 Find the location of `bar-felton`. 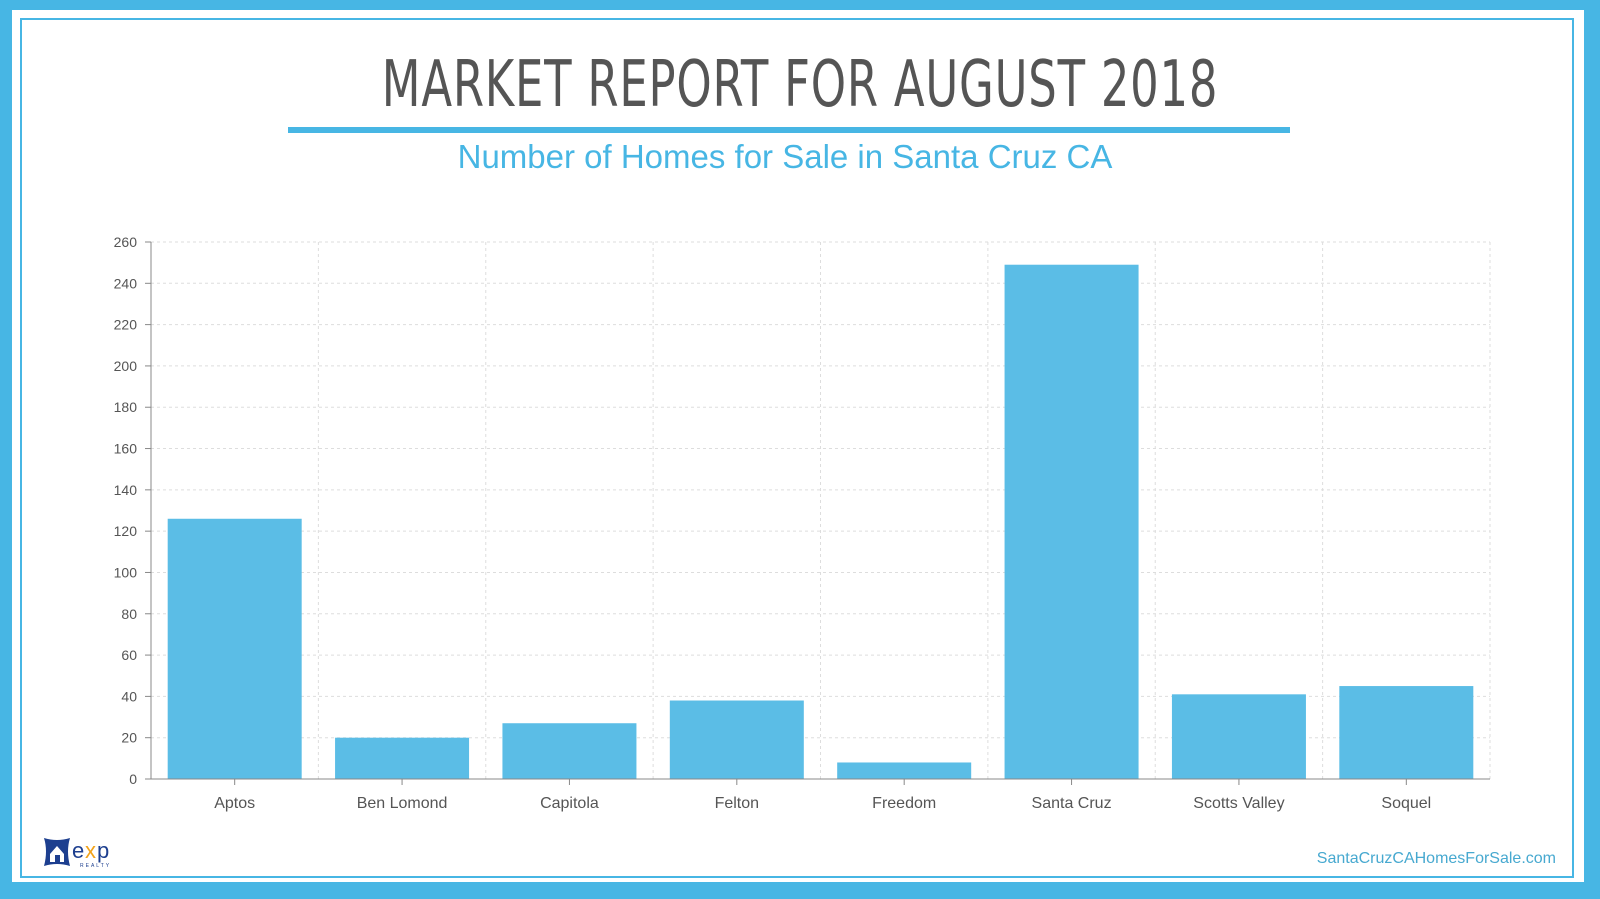

bar-felton is located at coordinates (736, 739).